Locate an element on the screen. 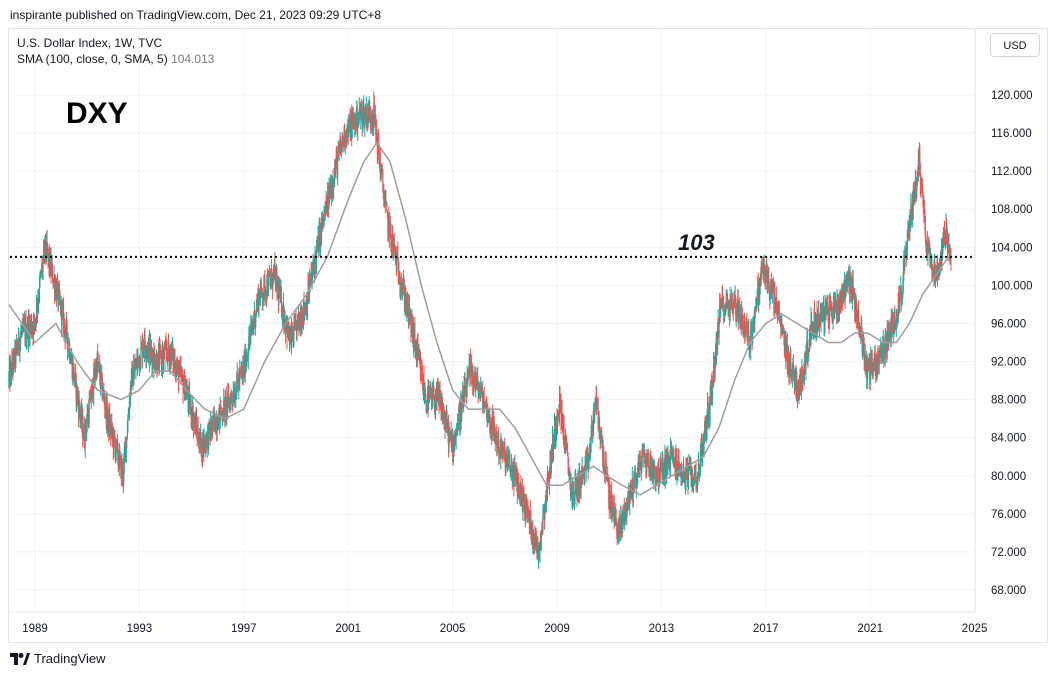 The image size is (1055, 676). tradingview-logo: TradingView is located at coordinates (58, 658).